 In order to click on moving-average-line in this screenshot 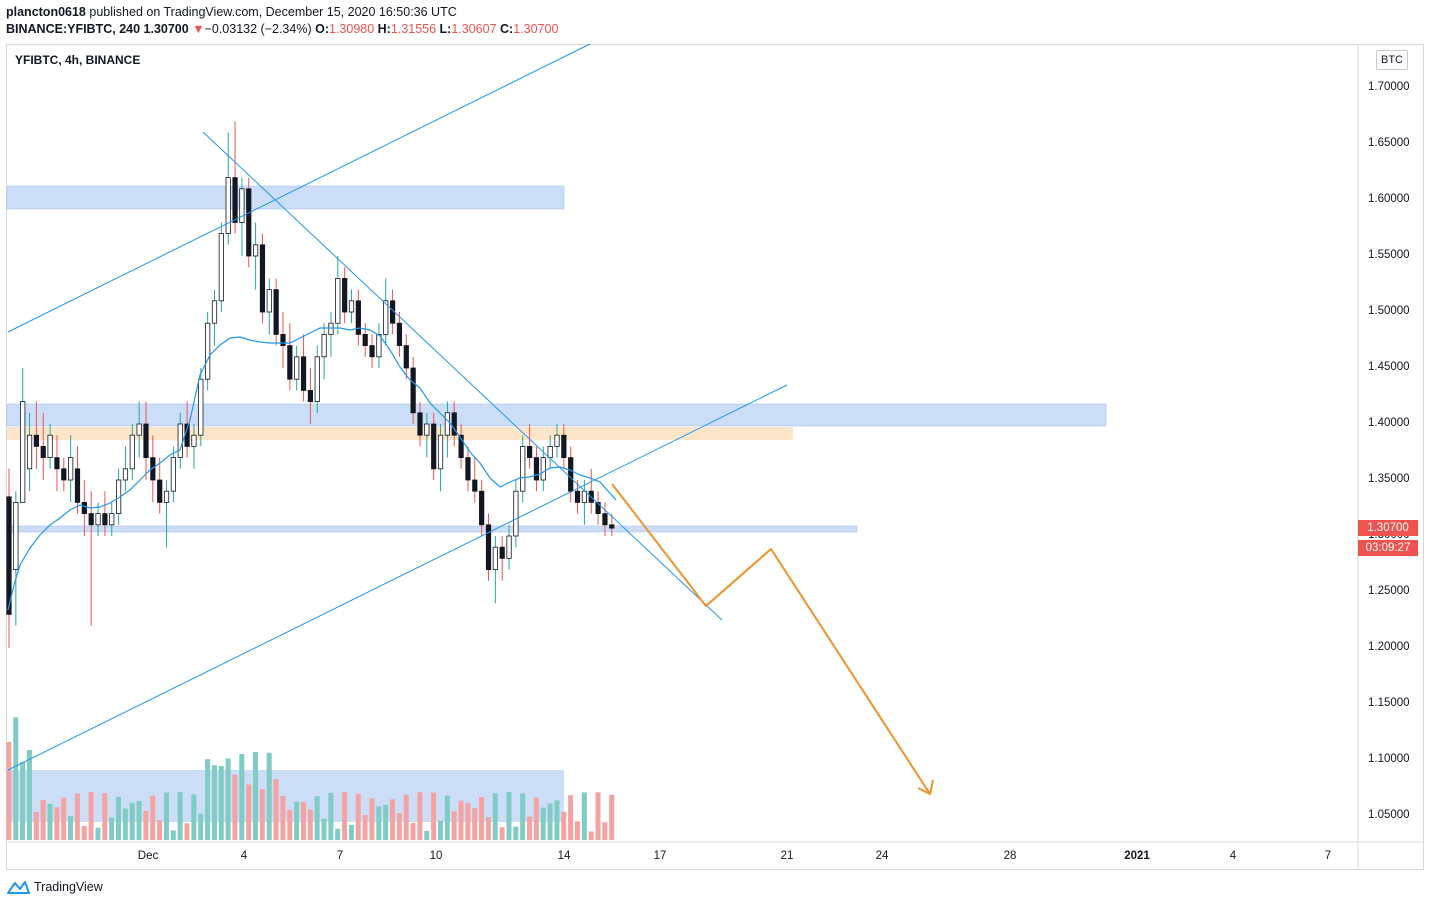, I will do `click(312, 469)`.